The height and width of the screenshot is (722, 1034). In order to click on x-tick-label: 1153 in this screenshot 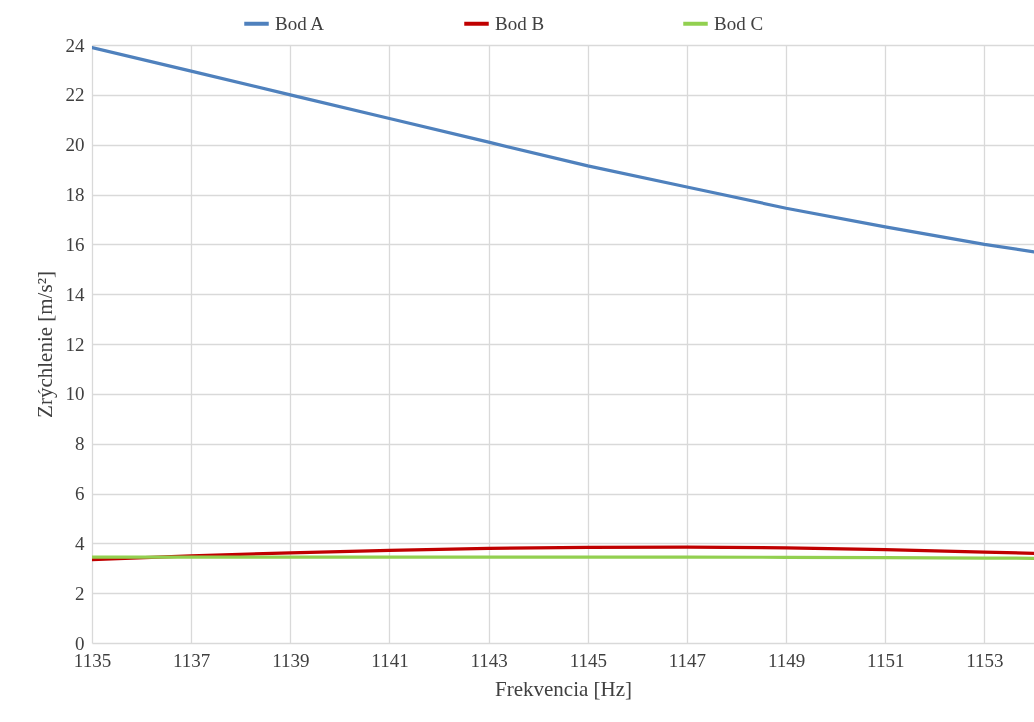, I will do `click(985, 660)`.